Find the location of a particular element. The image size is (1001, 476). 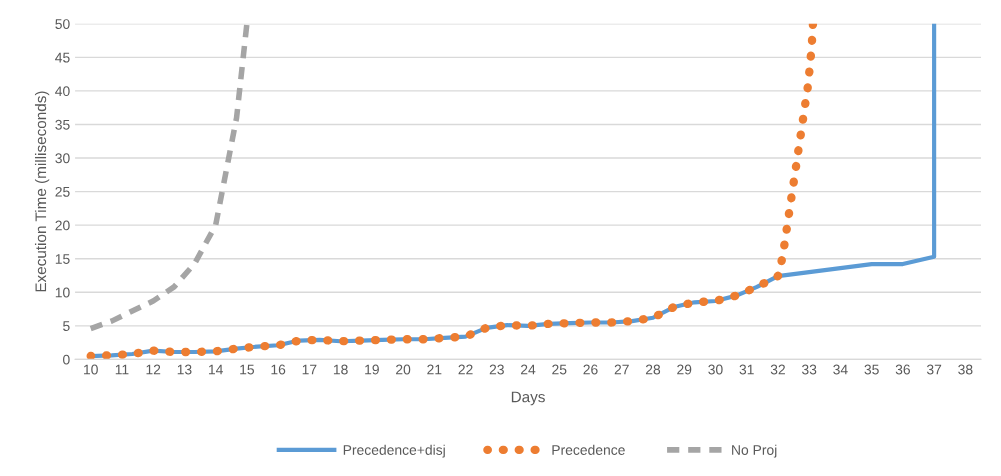

x-tick-label: 34 is located at coordinates (840, 369).